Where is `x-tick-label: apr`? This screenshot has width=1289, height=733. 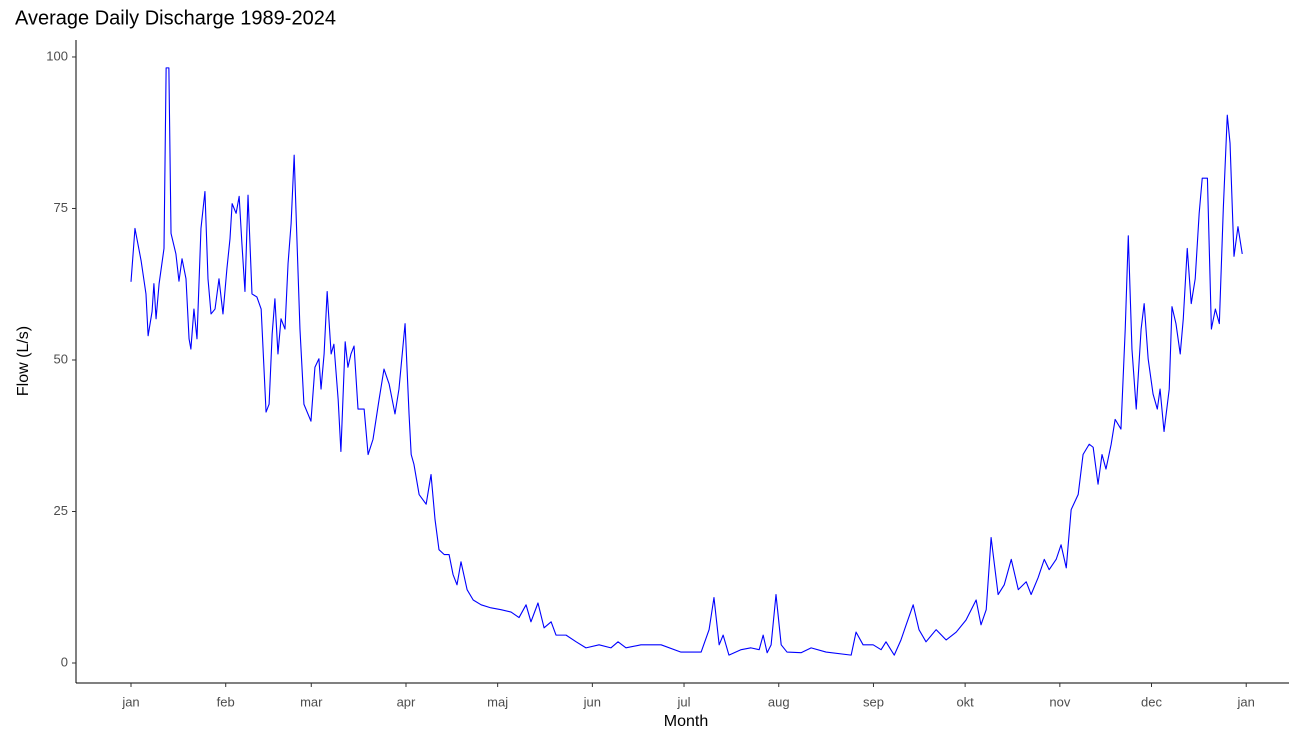 x-tick-label: apr is located at coordinates (406, 701).